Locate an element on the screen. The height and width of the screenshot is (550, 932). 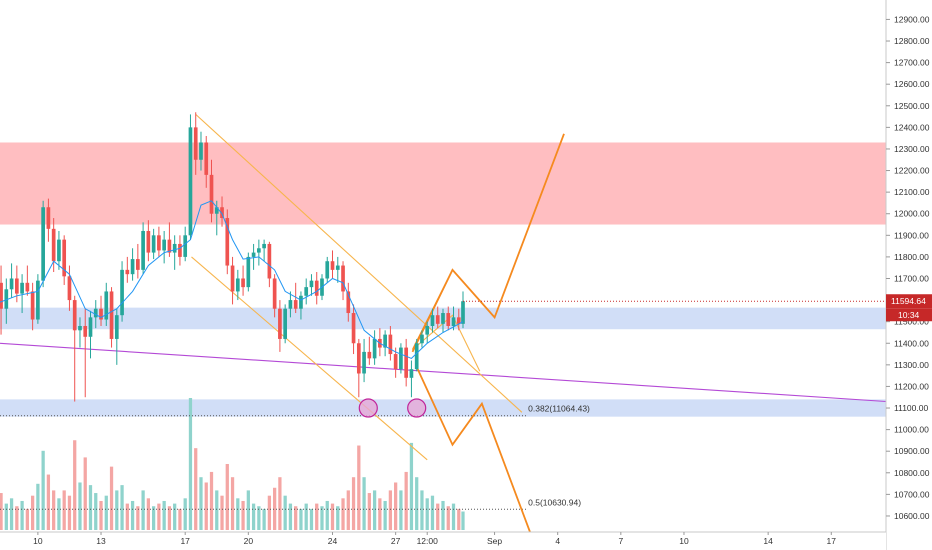
trendline is located at coordinates (443, 372).